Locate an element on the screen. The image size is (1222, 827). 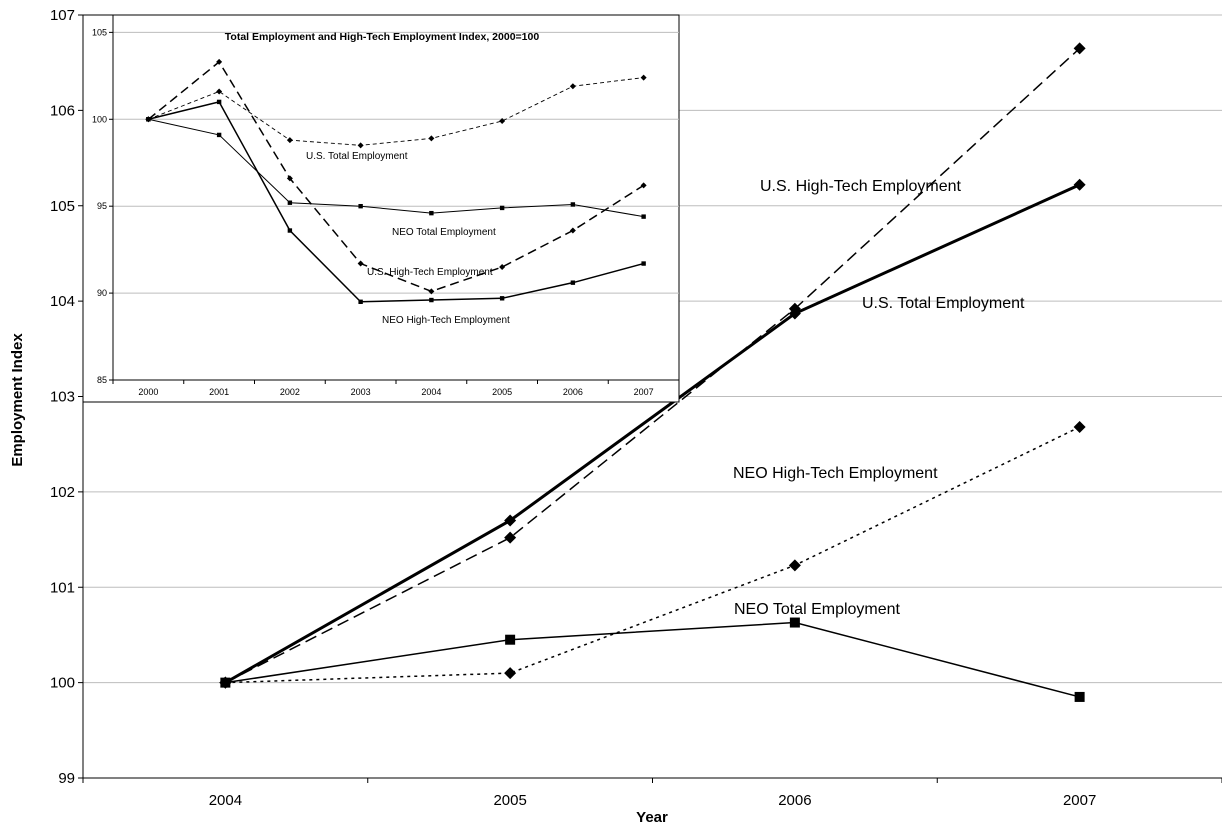
inset-marker-neo-total-employment-2006 is located at coordinates (573, 204).